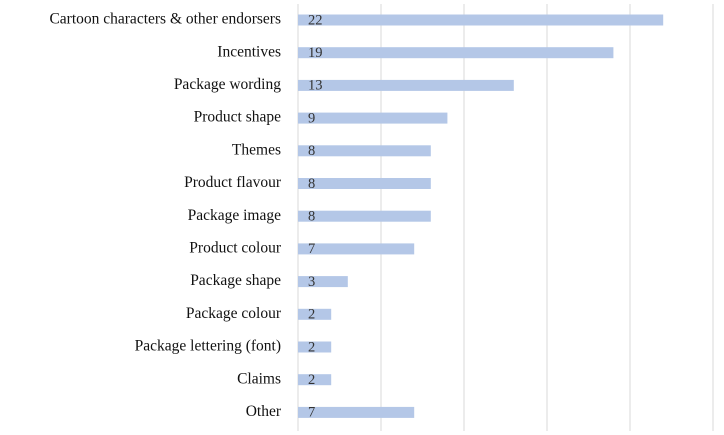  I want to click on category-label: Package shape, so click(235, 280).